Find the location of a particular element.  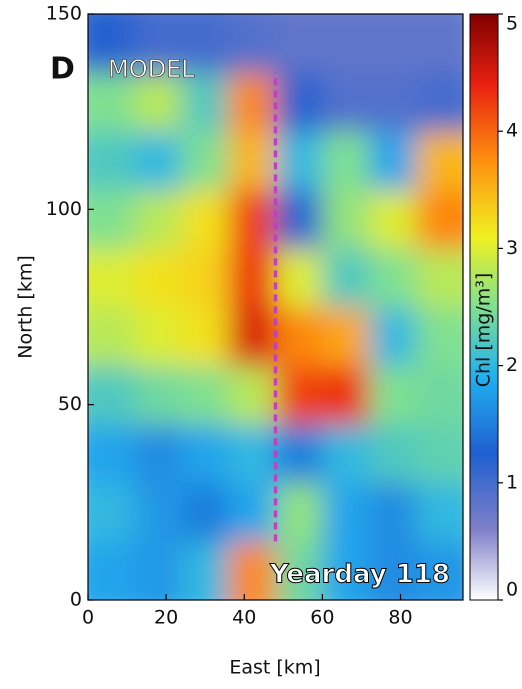

y-tick-label: 100 is located at coordinates (64, 209).